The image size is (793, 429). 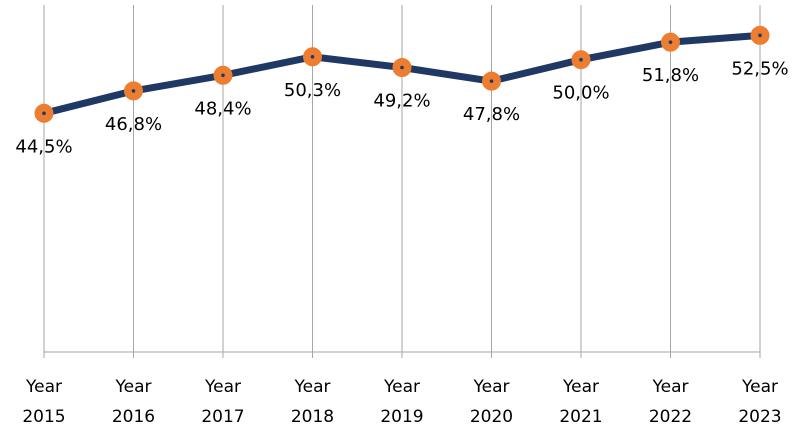 What do you see at coordinates (43, 402) in the screenshot?
I see `x-tick-label: Year 2015` at bounding box center [43, 402].